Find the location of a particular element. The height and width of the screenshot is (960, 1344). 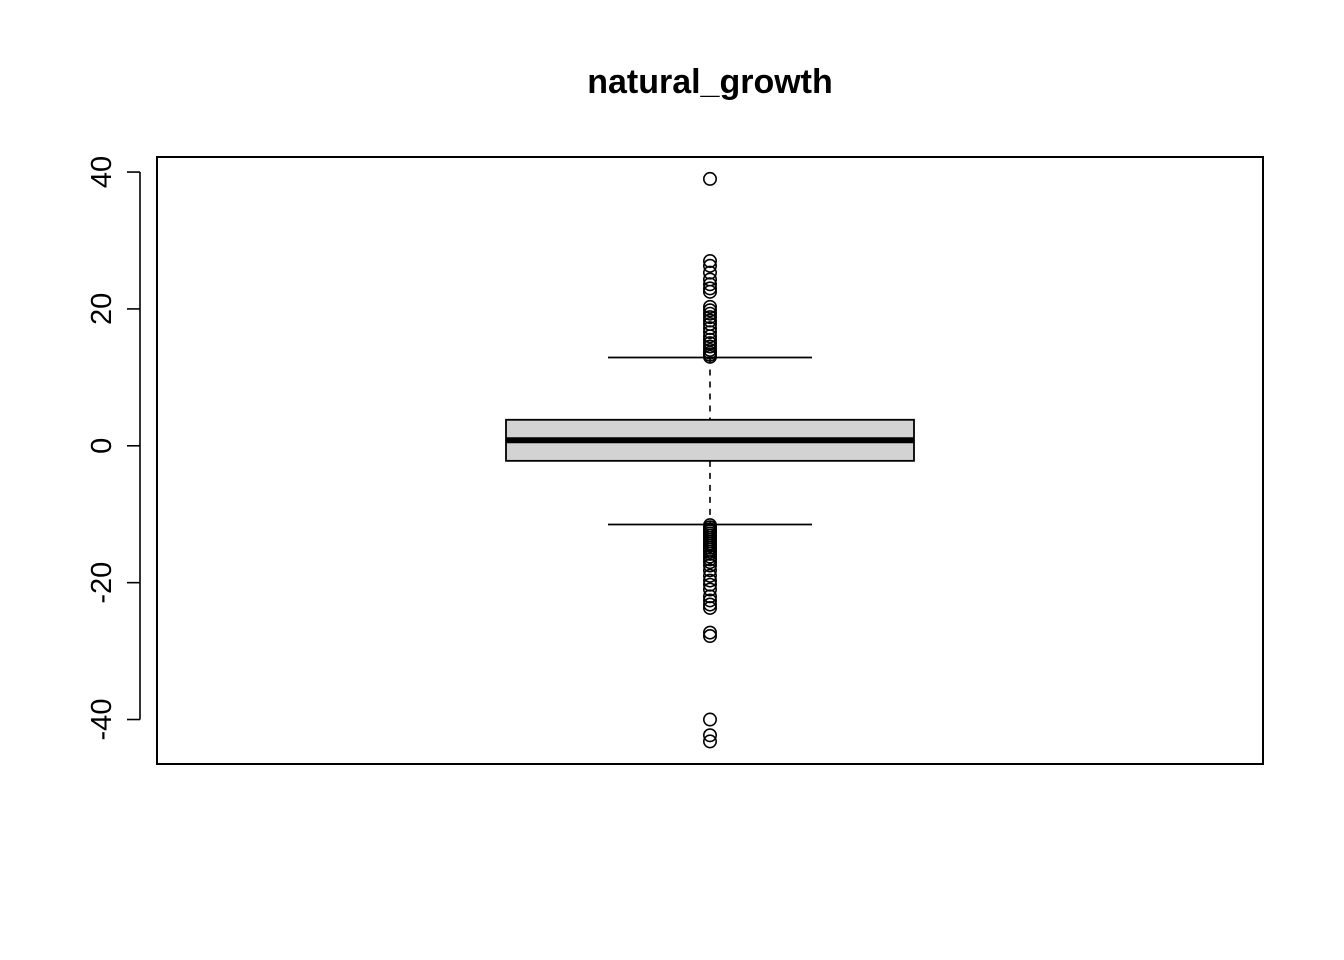

outlier-points is located at coordinates (709, 460).